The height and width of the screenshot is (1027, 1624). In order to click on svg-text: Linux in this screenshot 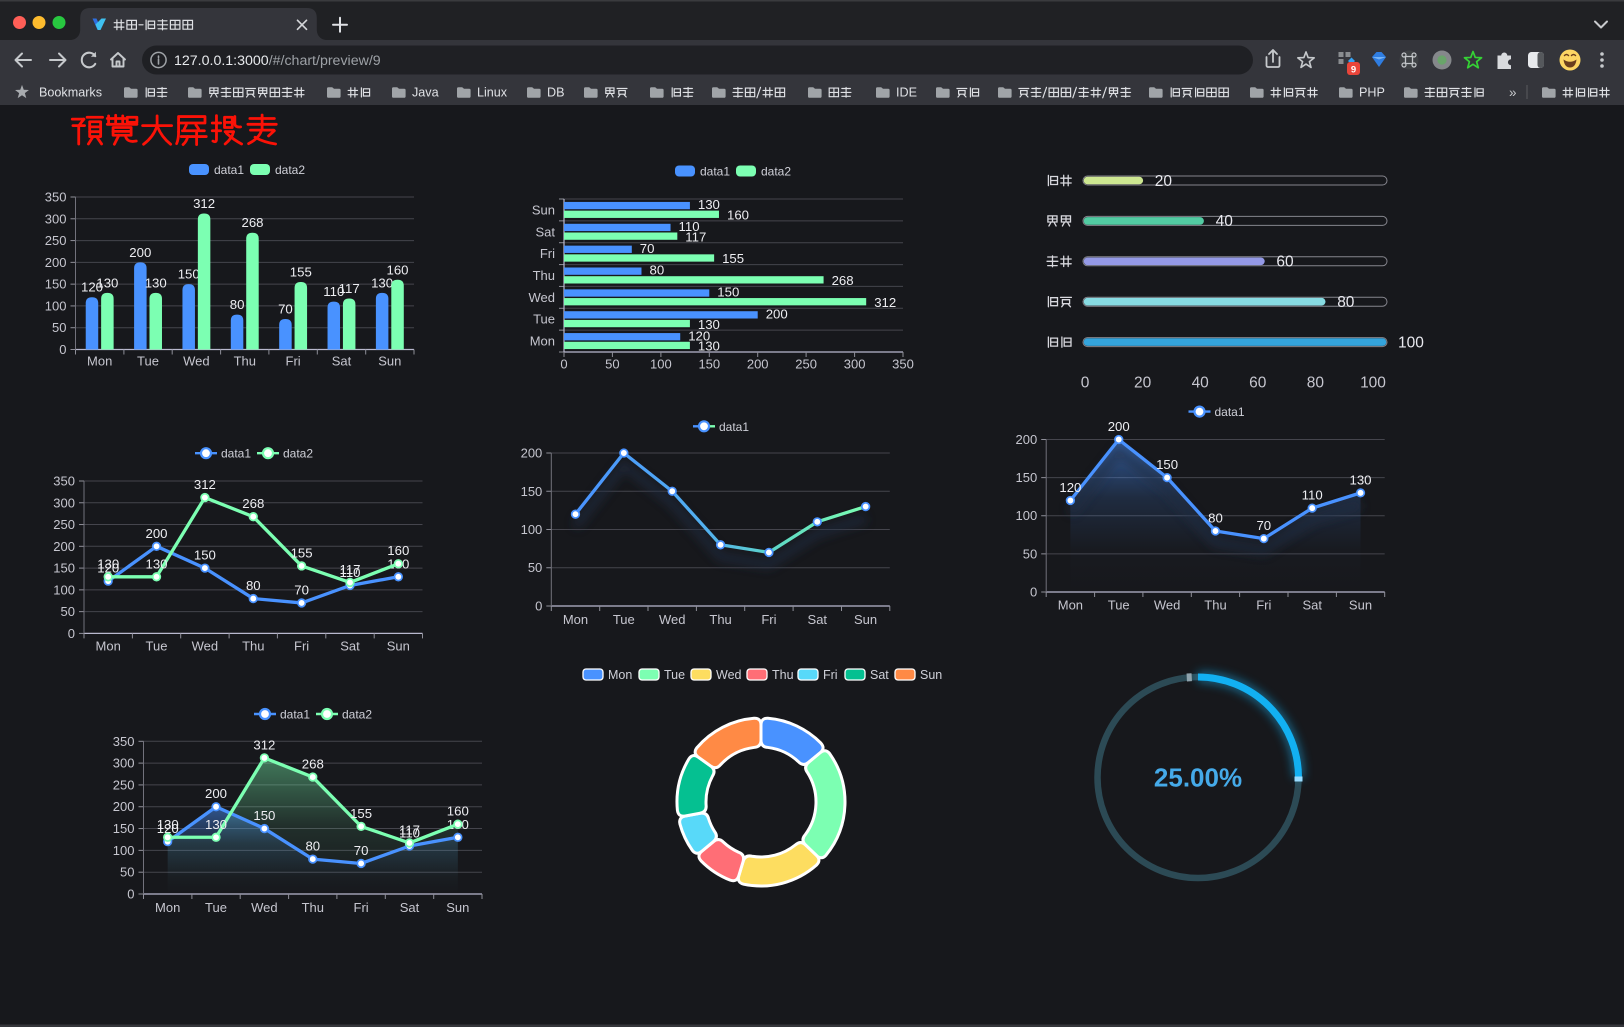, I will do `click(492, 93)`.